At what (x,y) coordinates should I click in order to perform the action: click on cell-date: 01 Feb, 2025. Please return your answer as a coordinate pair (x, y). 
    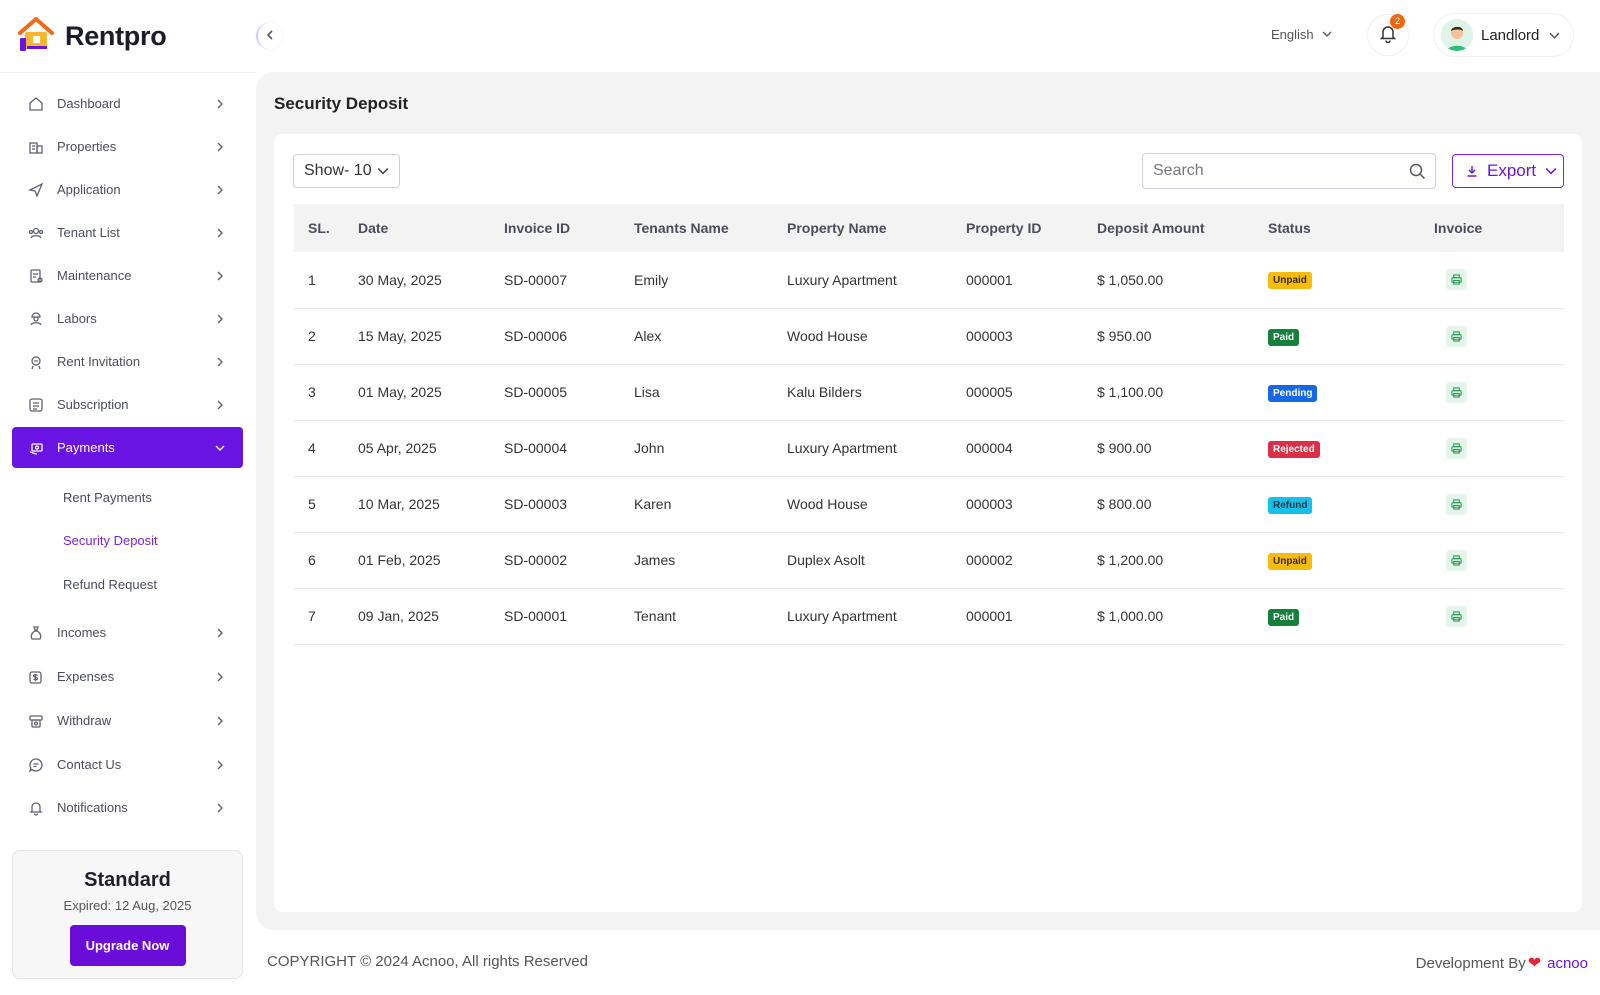
    Looking at the image, I should click on (399, 560).